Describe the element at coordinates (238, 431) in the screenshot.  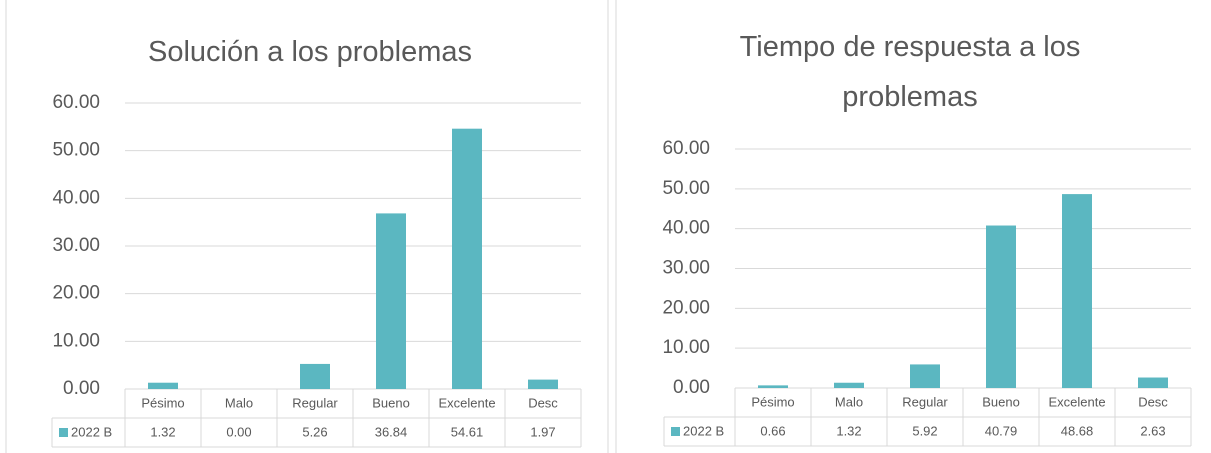
I see `data-label: 0.00` at that location.